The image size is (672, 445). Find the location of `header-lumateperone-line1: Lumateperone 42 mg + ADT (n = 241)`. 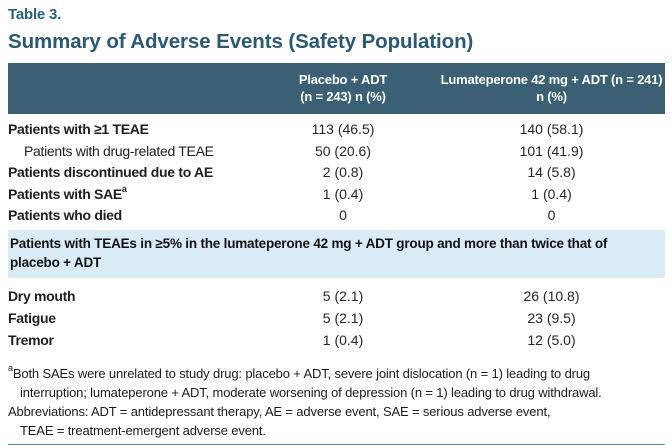

header-lumateperone-line1: Lumateperone 42 mg + ADT (n = 241) is located at coordinates (551, 79).